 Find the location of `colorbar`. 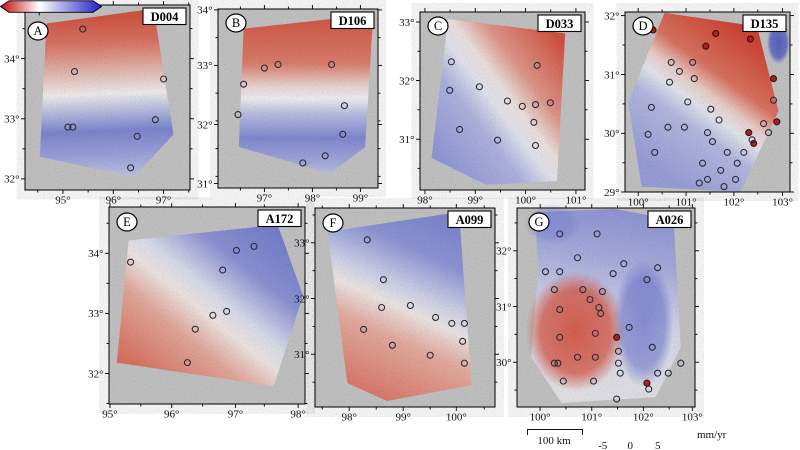

colorbar is located at coordinates (51, 8).